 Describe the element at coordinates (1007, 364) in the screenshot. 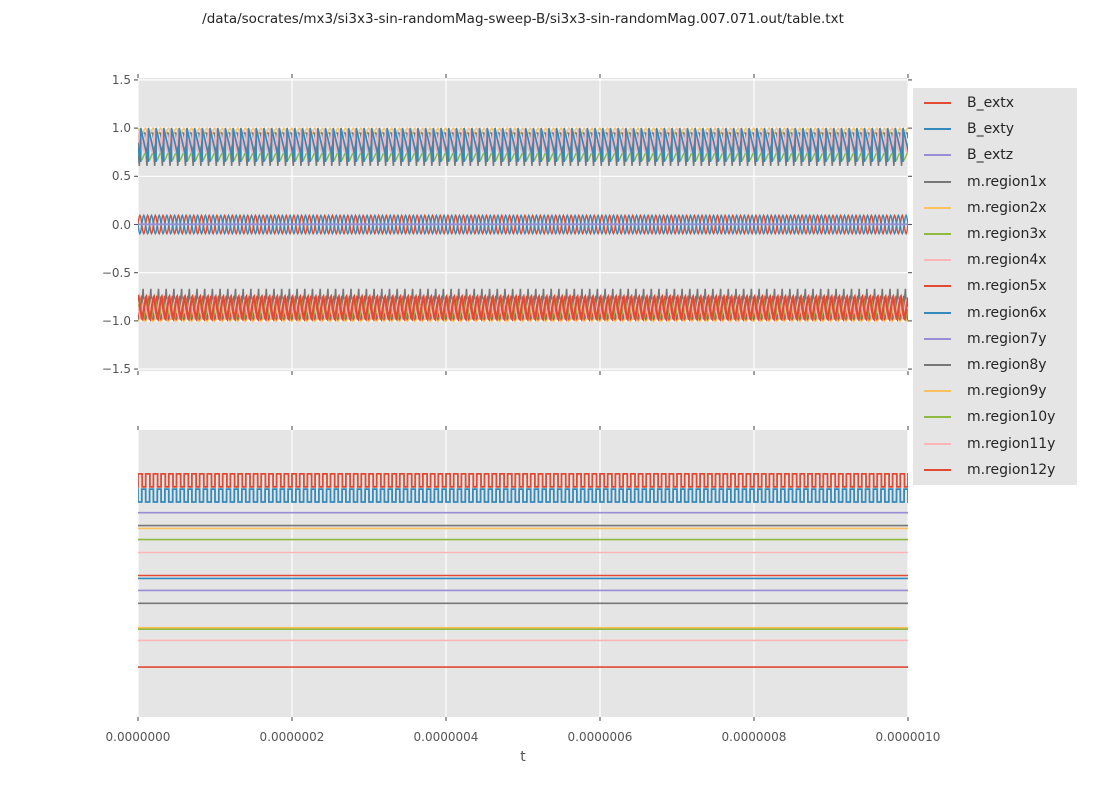

I see `legend-label: m.region8y` at that location.